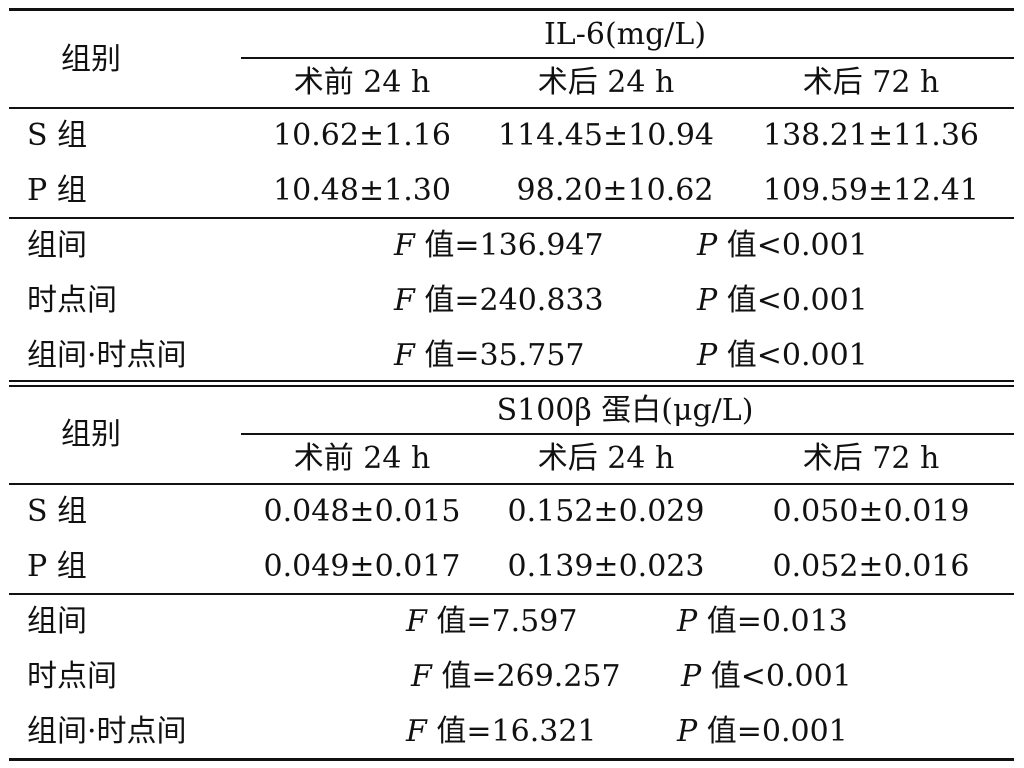 This screenshot has width=1024, height=768. I want to click on p-value: P 值=0.001, so click(762, 731).